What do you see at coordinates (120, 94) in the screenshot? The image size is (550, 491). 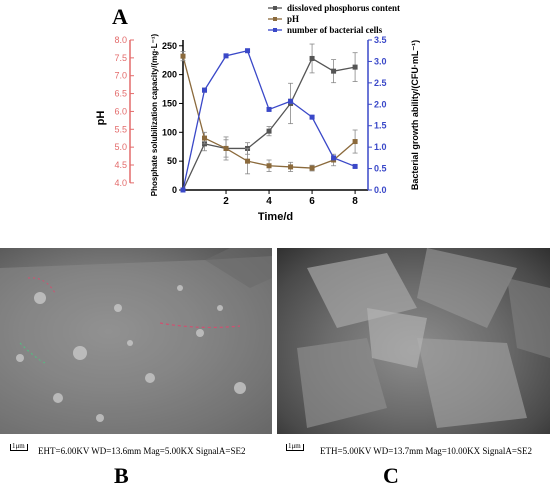 I see `ph-tick-label: 6.5` at bounding box center [120, 94].